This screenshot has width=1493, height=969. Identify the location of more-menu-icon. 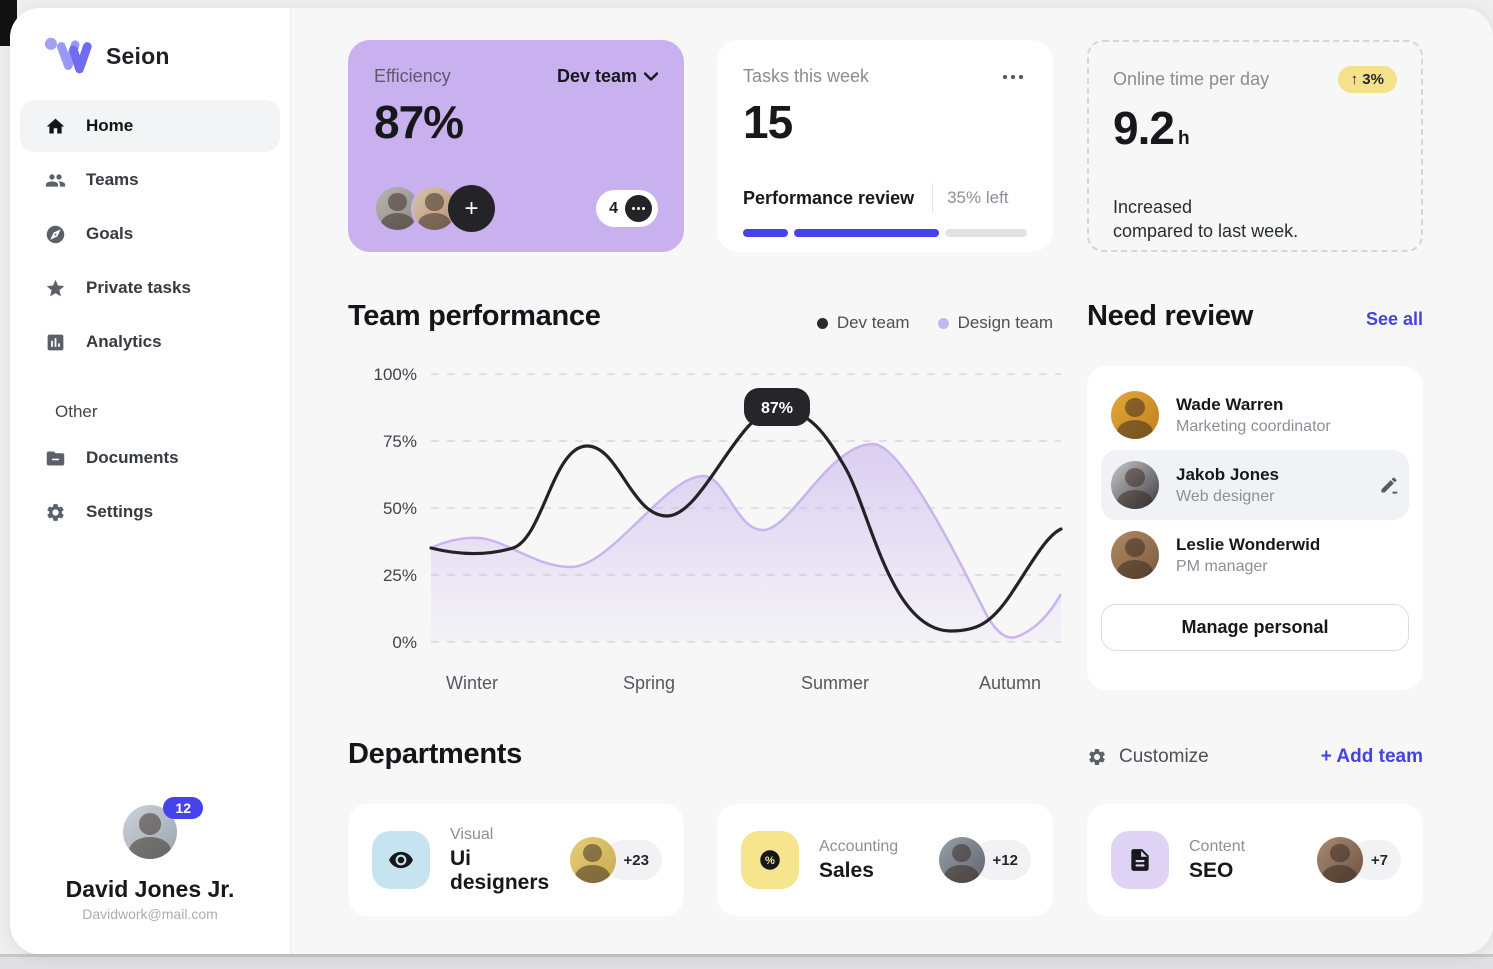
(1013, 77).